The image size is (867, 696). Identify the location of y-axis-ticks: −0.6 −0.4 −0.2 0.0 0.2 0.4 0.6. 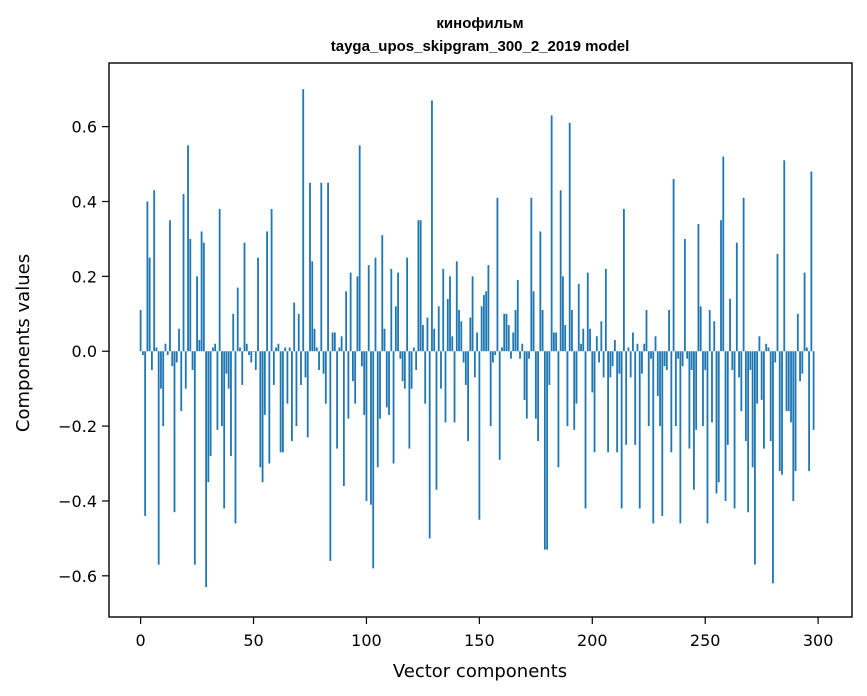
(83, 352).